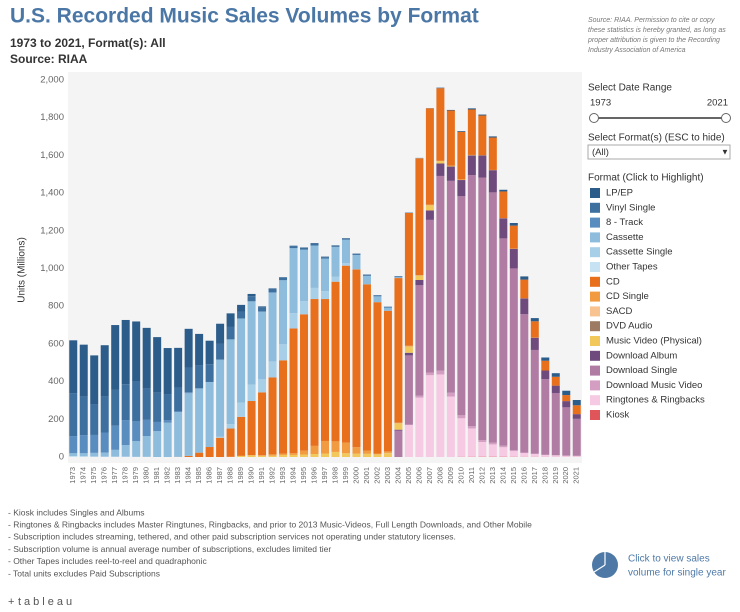 Image resolution: width=740 pixels, height=612 pixels. What do you see at coordinates (93, 475) in the screenshot?
I see `x-tick-label: 1975` at bounding box center [93, 475].